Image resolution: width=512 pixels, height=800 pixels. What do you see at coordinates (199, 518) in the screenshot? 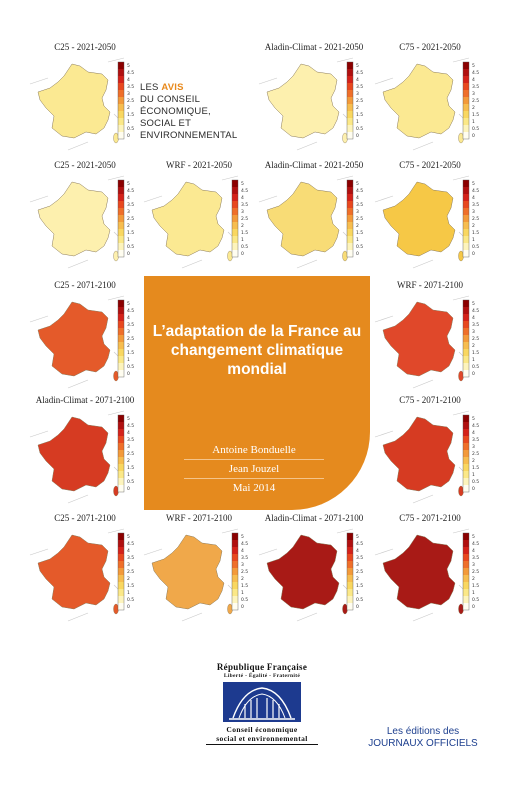
I see `map-caption: WRF - 2071-2100` at bounding box center [199, 518].